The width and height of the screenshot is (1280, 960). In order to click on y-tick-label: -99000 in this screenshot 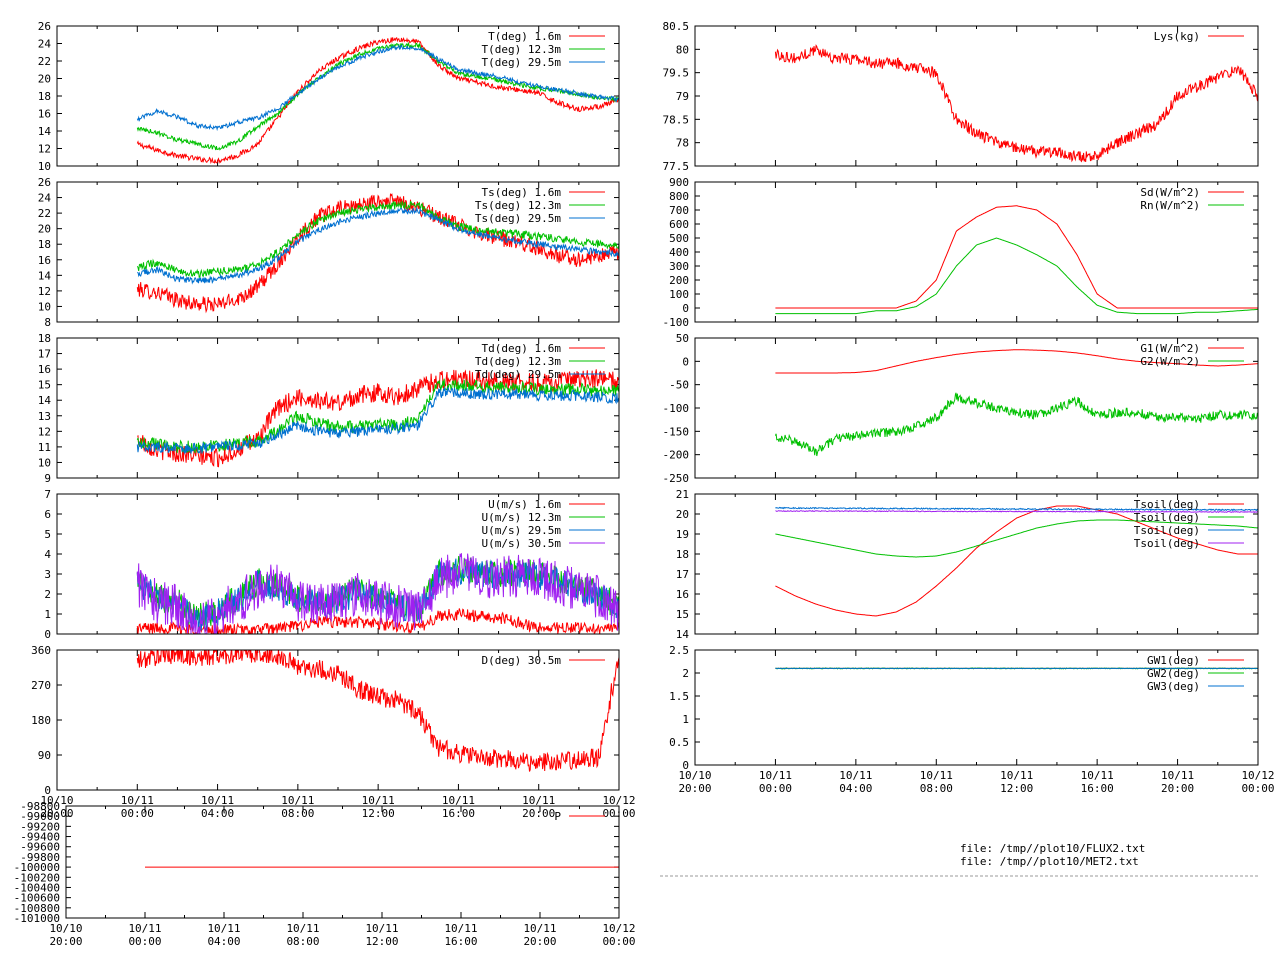, I will do `click(40, 816)`.